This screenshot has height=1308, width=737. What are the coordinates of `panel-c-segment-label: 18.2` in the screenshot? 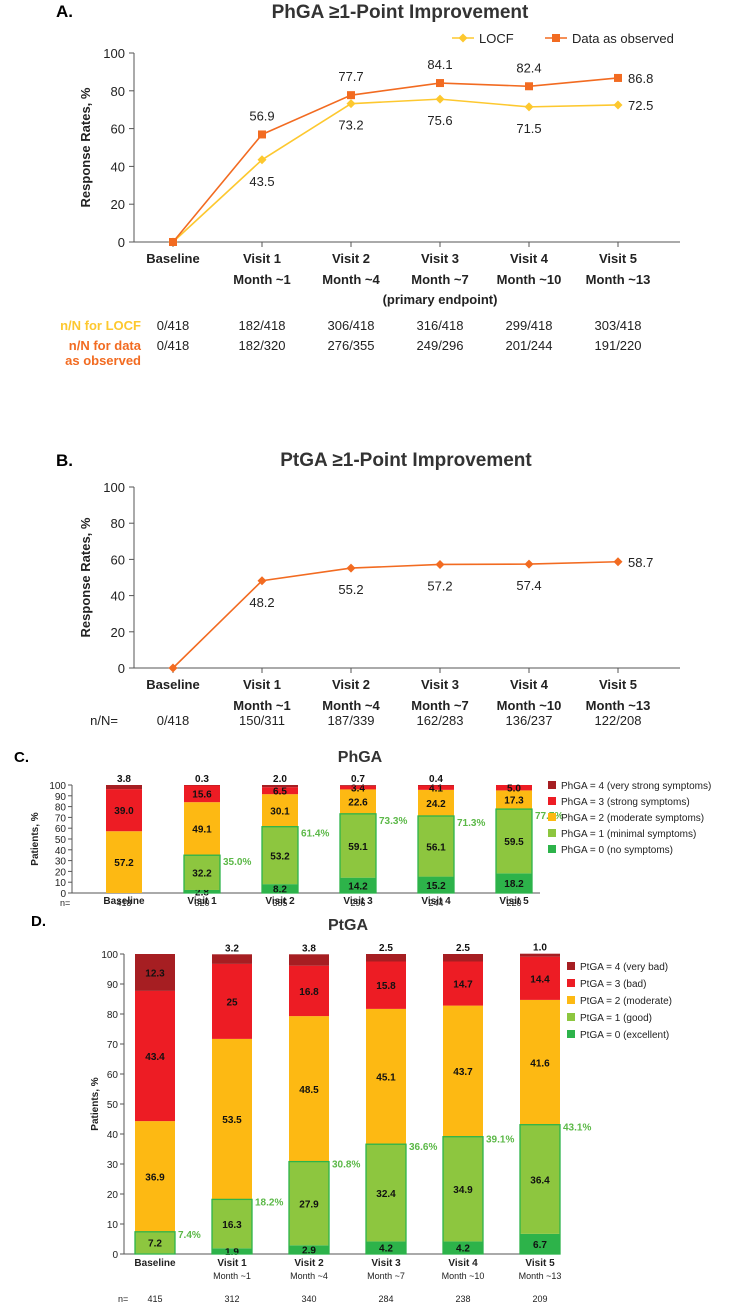 It's located at (514, 884).